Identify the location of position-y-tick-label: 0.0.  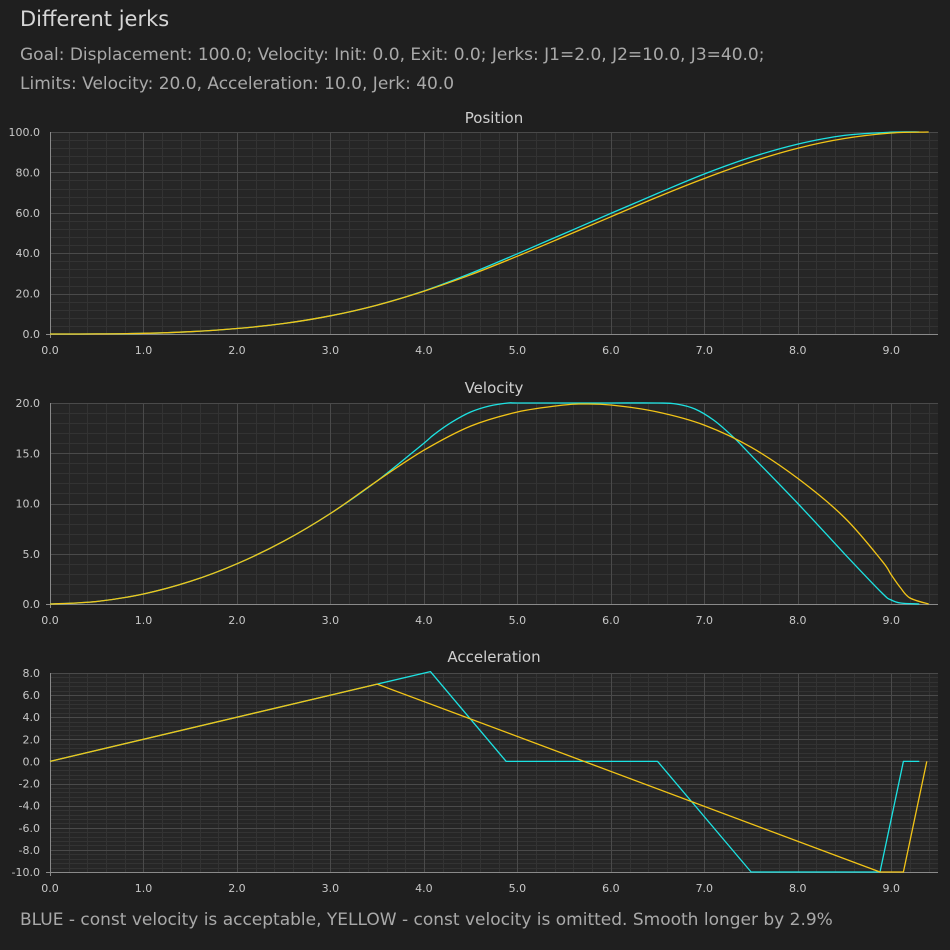
(32, 334).